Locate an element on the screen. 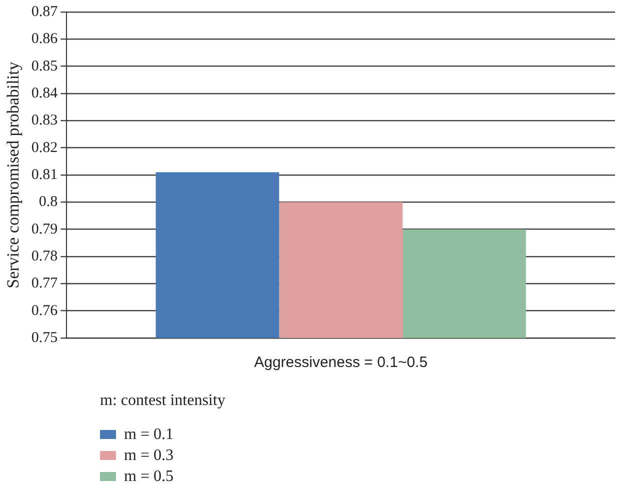  y-axis-title: Service compromised probability is located at coordinates (13, 174).